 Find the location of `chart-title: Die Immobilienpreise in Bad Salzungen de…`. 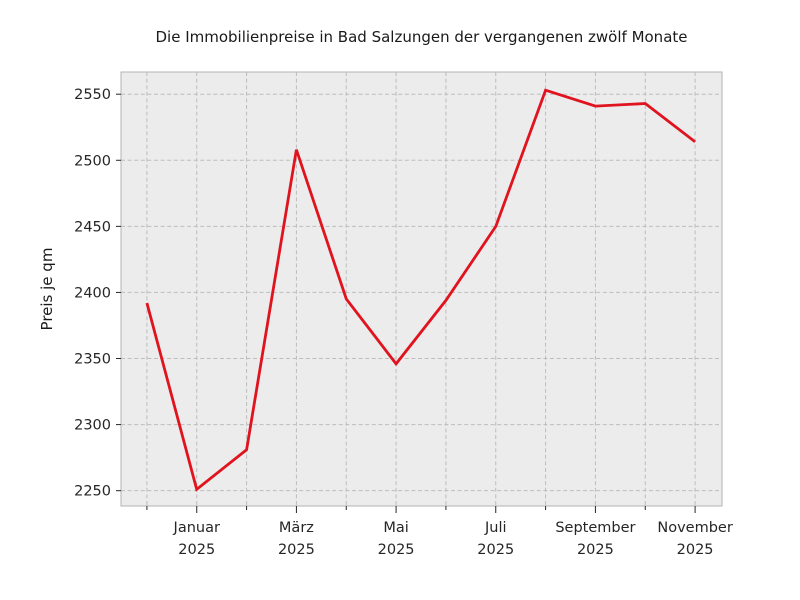

chart-title: Die Immobilienpreise in Bad Salzungen de… is located at coordinates (421, 37).